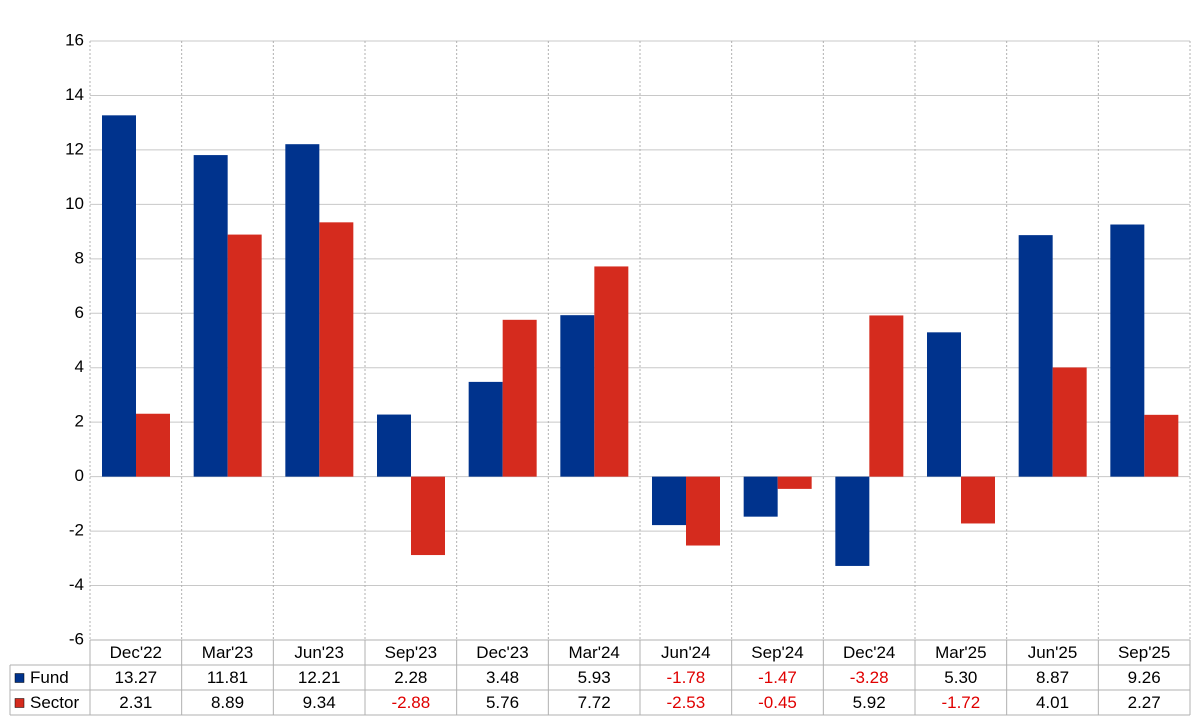 The width and height of the screenshot is (1200, 725). What do you see at coordinates (410, 677) in the screenshot?
I see `table-value: 2.28` at bounding box center [410, 677].